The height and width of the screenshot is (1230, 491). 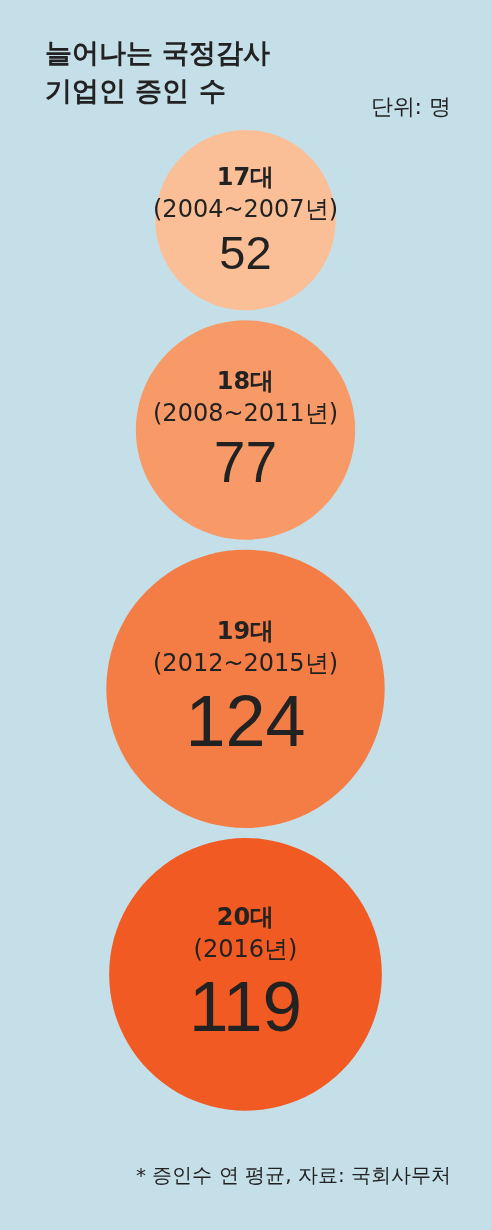 What do you see at coordinates (245, 252) in the screenshot?
I see `data-label: 52` at bounding box center [245, 252].